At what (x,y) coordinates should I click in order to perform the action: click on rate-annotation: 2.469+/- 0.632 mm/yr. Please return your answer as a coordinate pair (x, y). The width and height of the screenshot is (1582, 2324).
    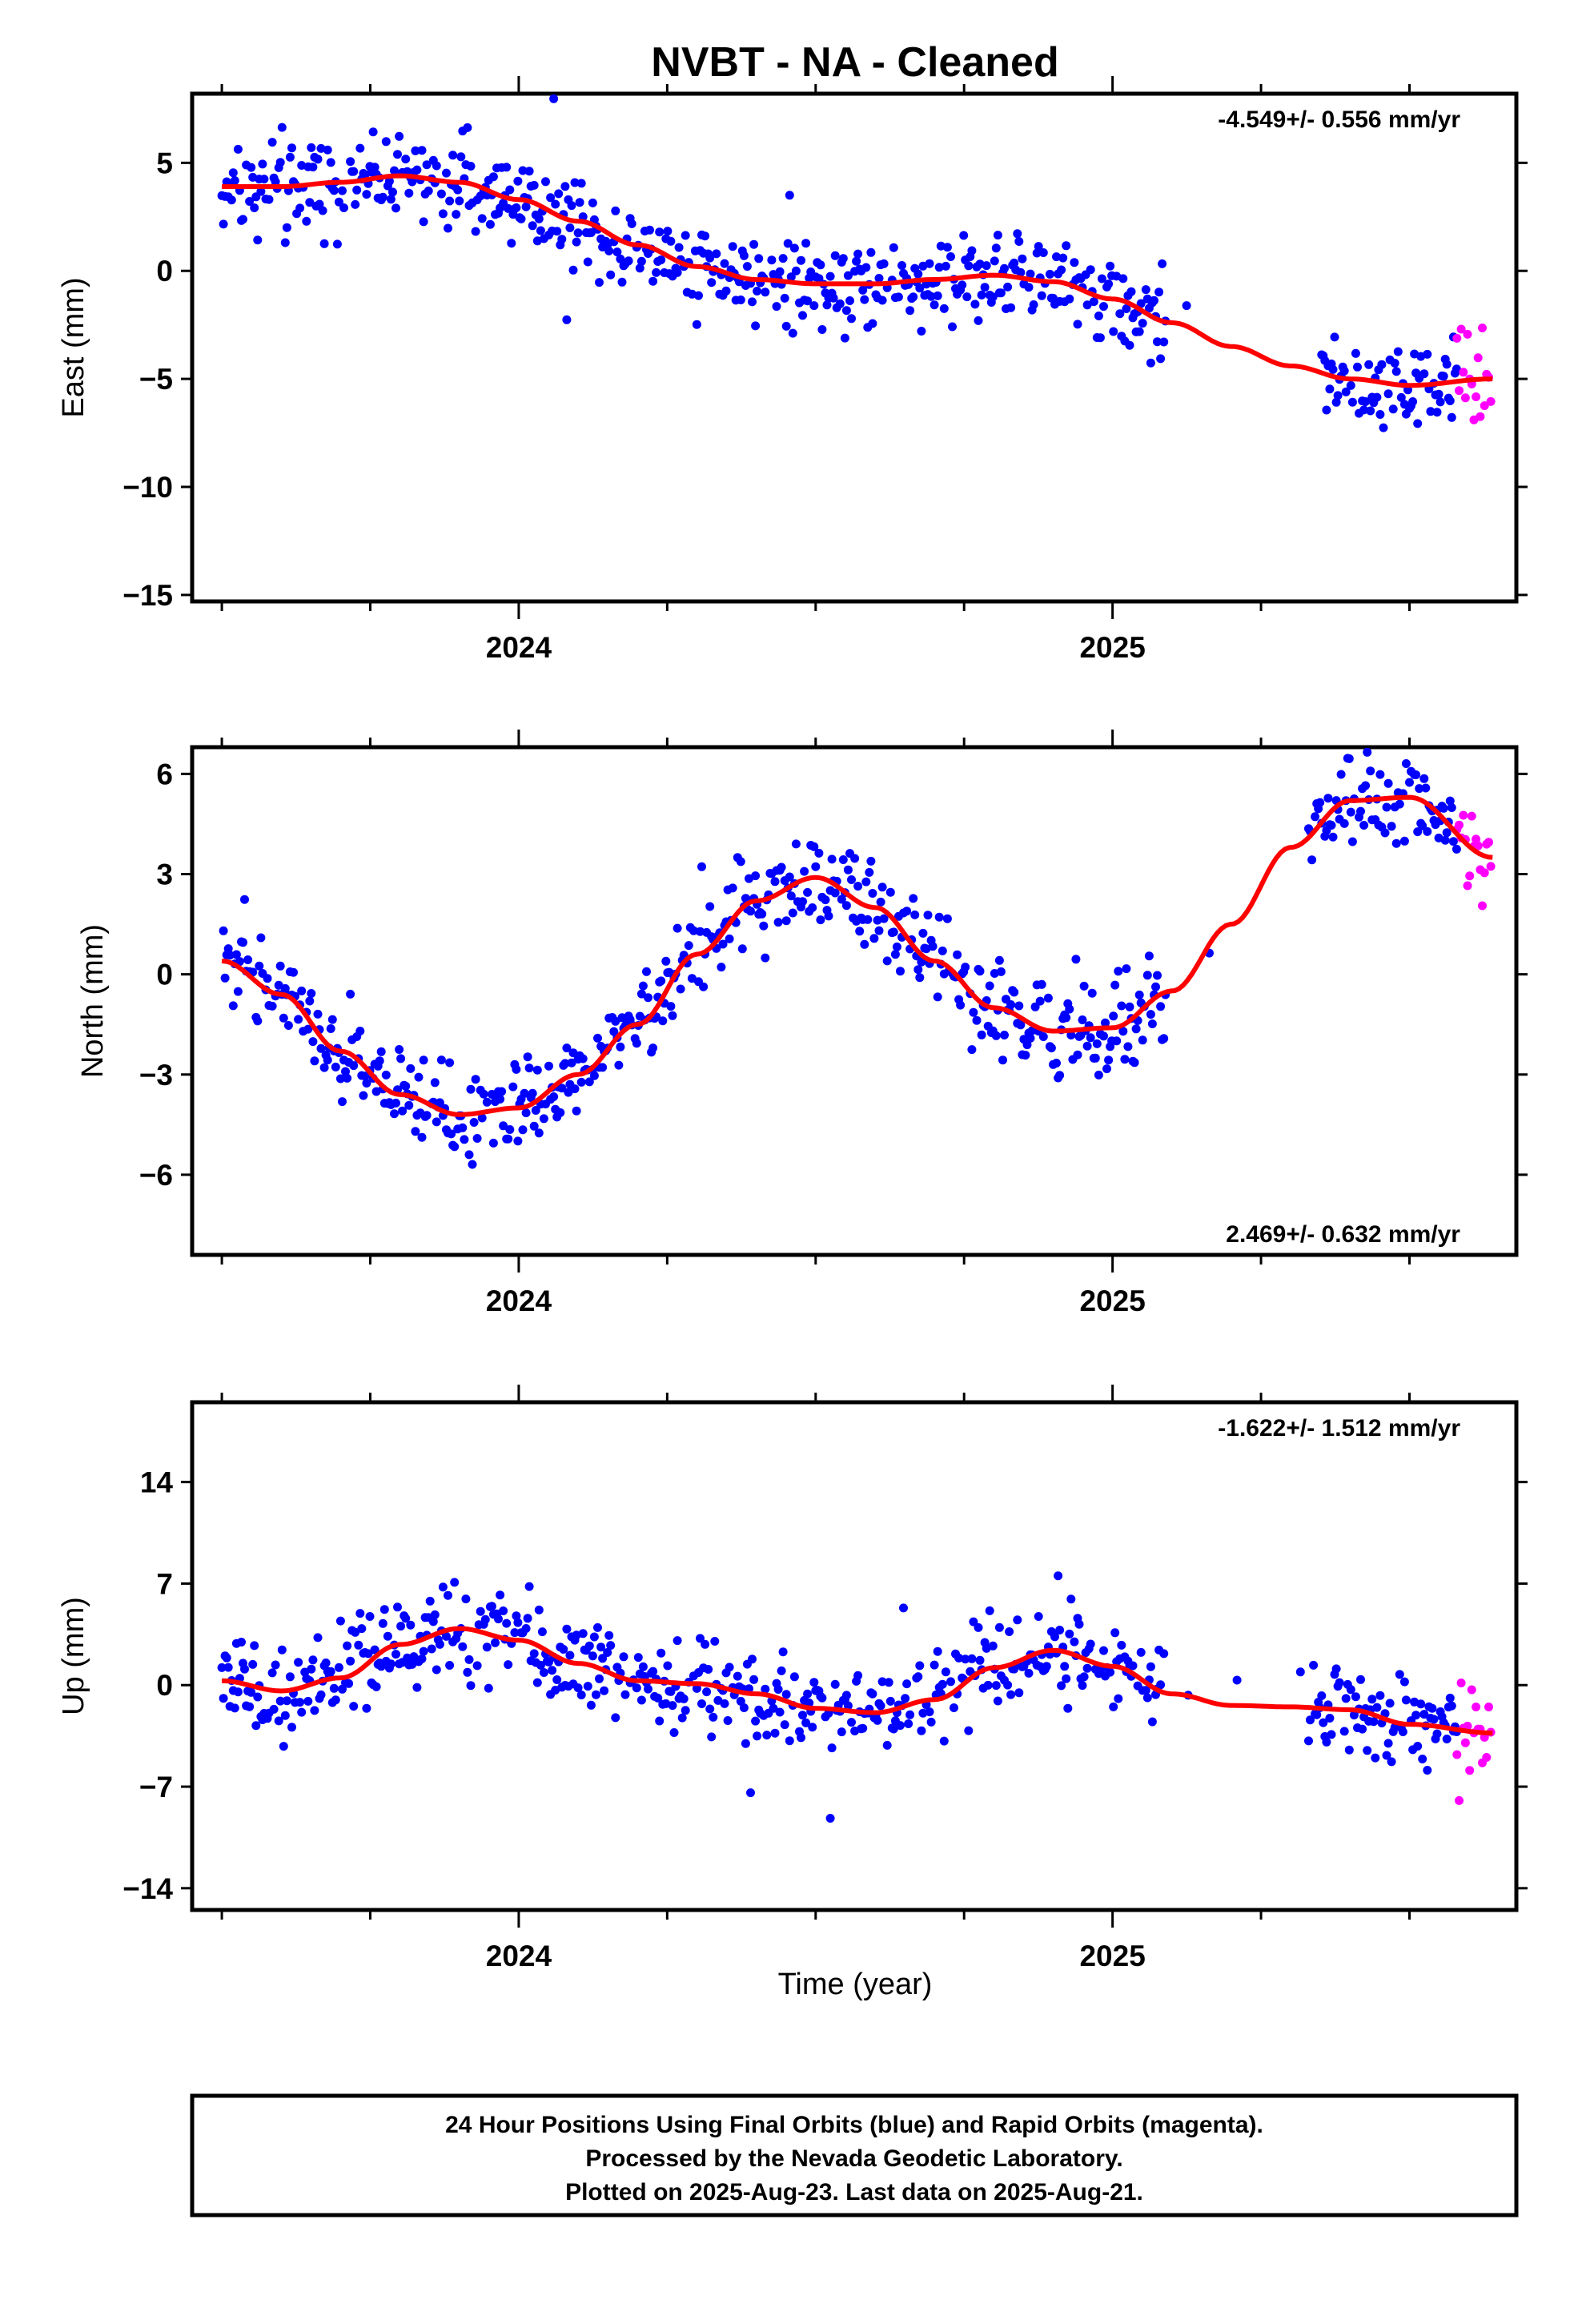
    Looking at the image, I should click on (1343, 1234).